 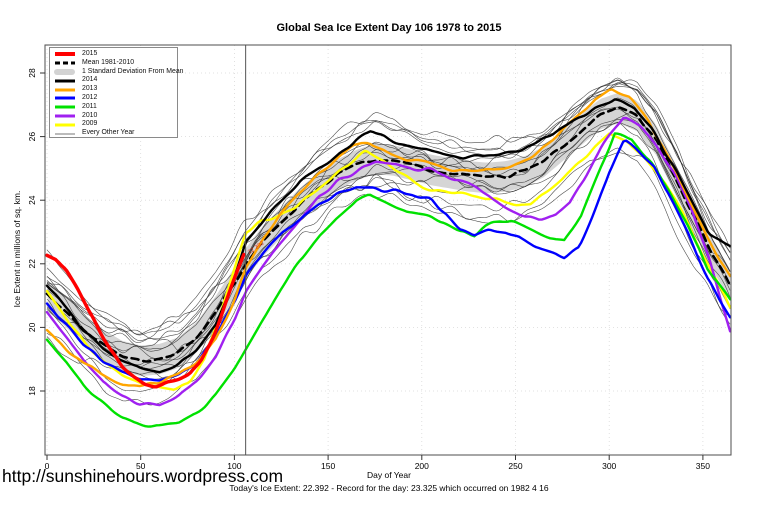 What do you see at coordinates (133, 71) in the screenshot?
I see `legend-label: 1 Standard Deviation From Mean` at bounding box center [133, 71].